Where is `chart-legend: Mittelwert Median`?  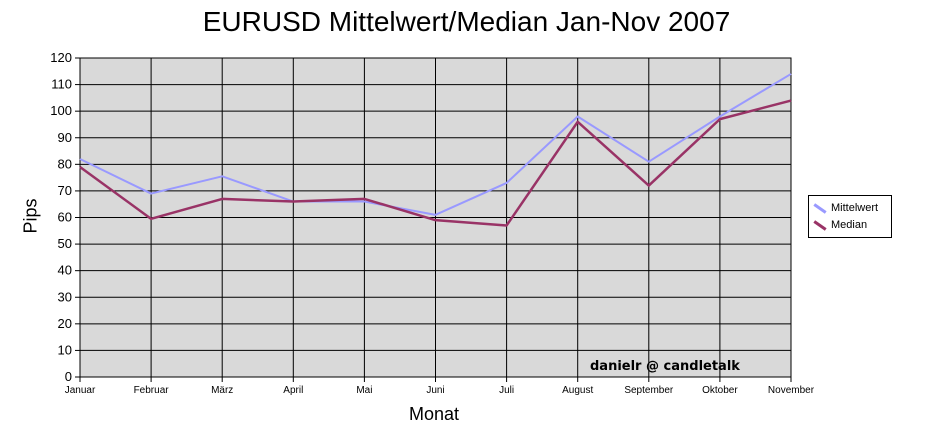 chart-legend: Mittelwert Median is located at coordinates (850, 216).